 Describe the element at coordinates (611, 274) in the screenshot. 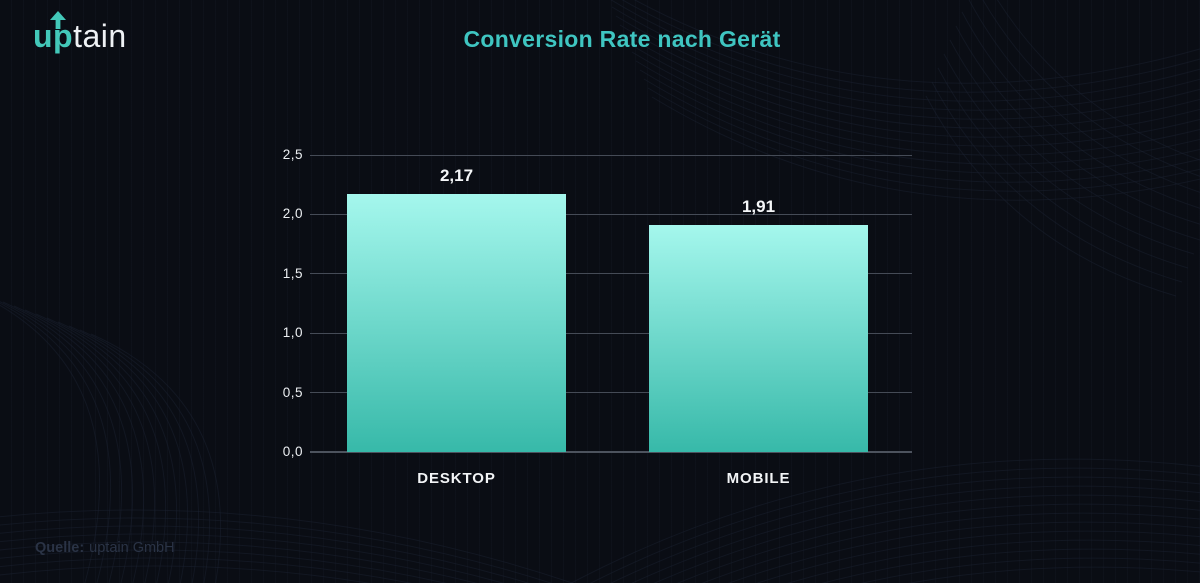

I see `gridline-1,5` at that location.